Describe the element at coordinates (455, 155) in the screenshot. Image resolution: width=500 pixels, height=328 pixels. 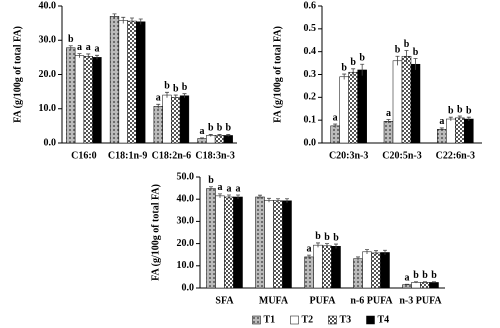
I see `x-tick-label: C22:6n-3` at that location.